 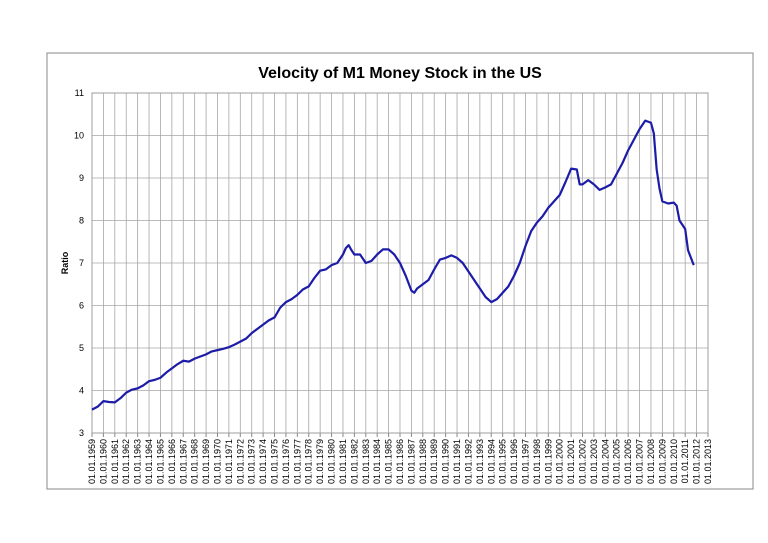 I want to click on x-tick-label: 01.01.1965, so click(x=160, y=461).